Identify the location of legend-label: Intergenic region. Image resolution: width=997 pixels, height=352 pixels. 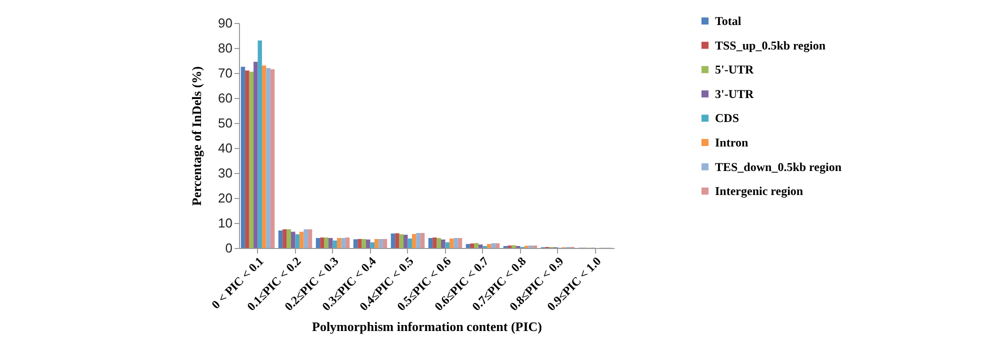
(759, 191).